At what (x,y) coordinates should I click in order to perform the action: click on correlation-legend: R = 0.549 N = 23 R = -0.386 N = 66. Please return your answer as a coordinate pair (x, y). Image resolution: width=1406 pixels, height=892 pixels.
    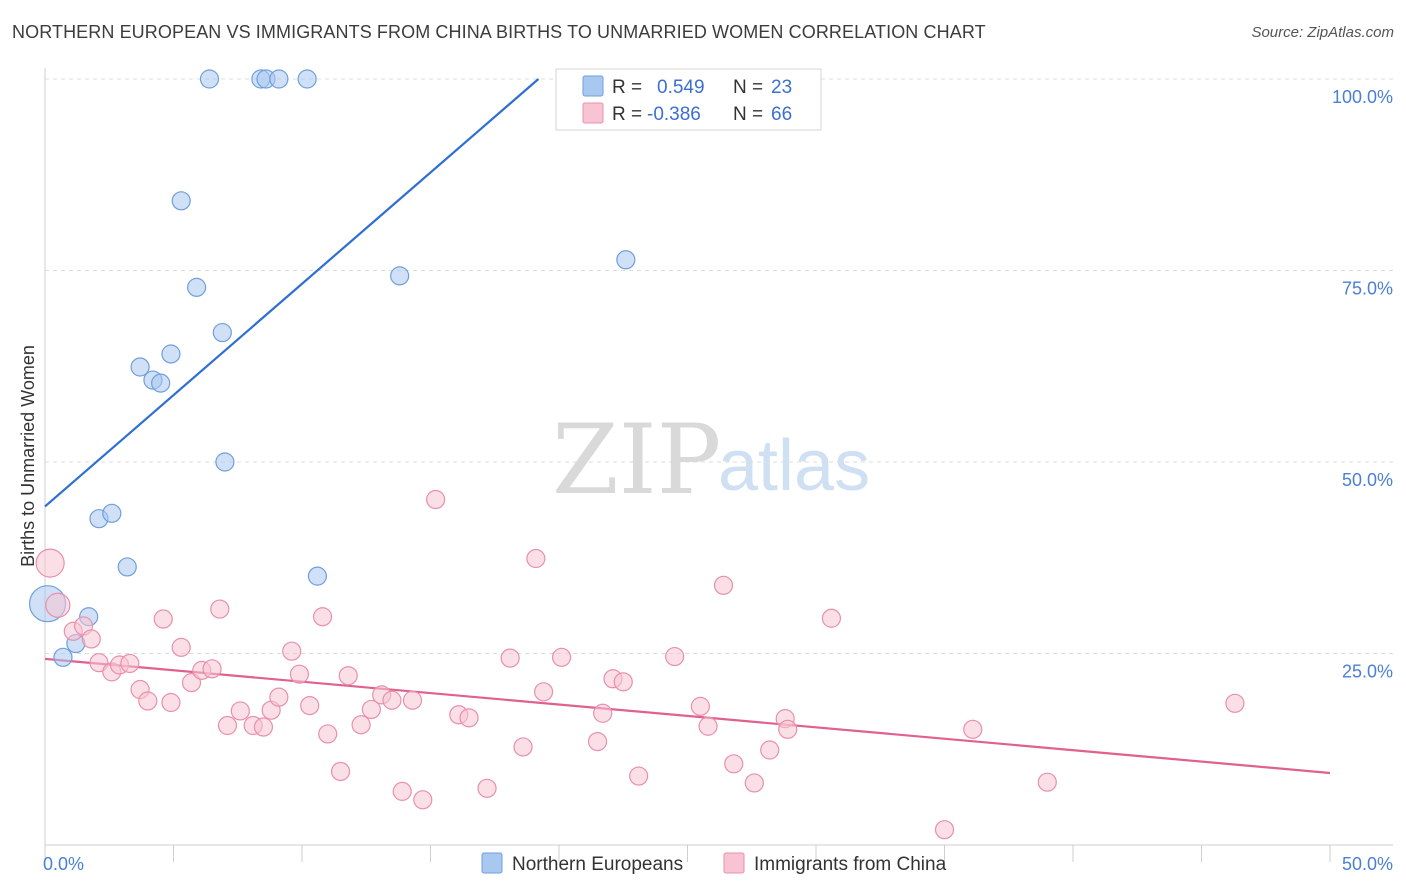
    Looking at the image, I should click on (688, 99).